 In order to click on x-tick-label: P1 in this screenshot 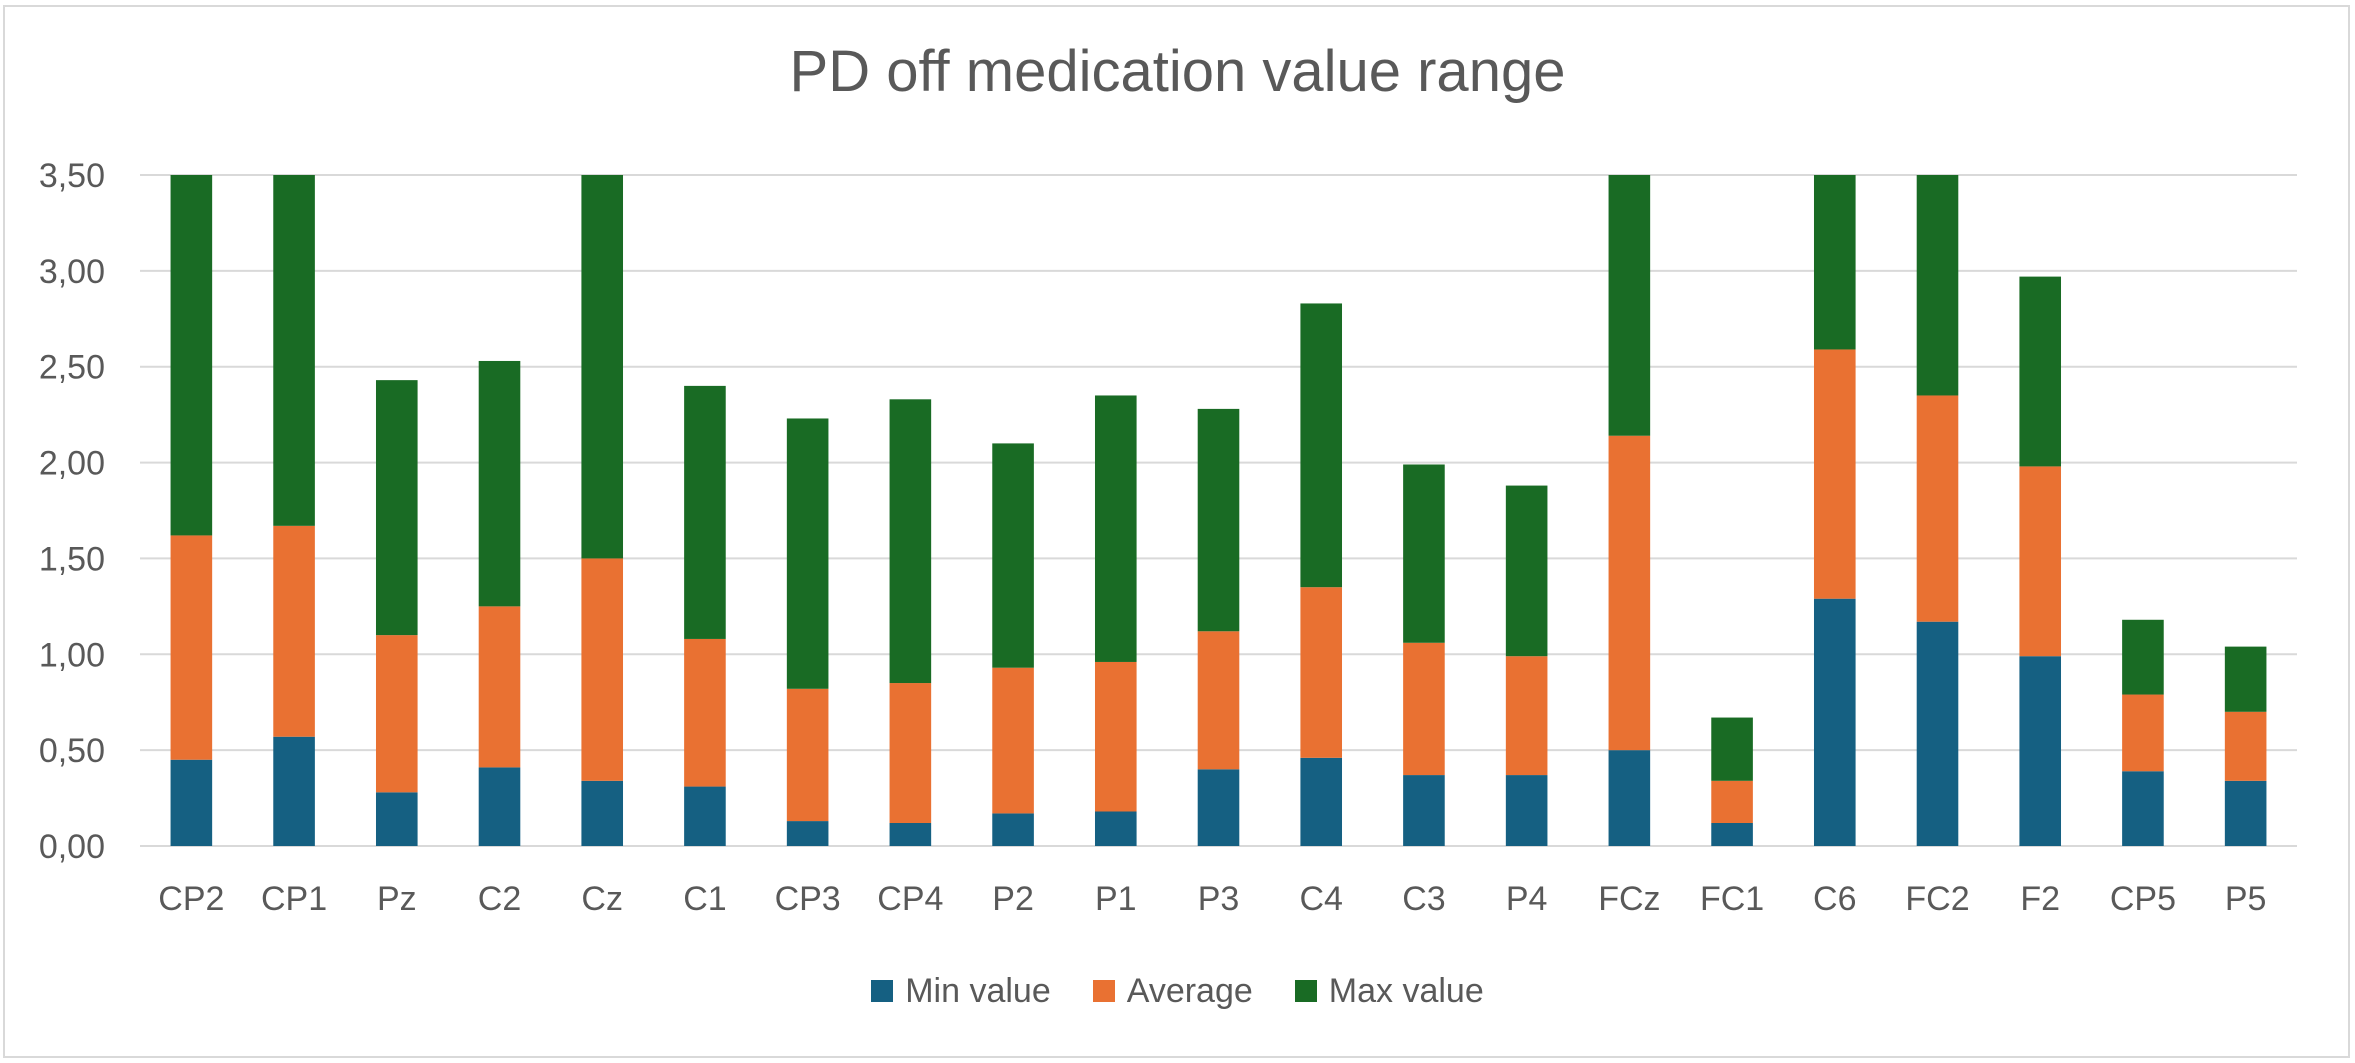, I will do `click(1116, 899)`.